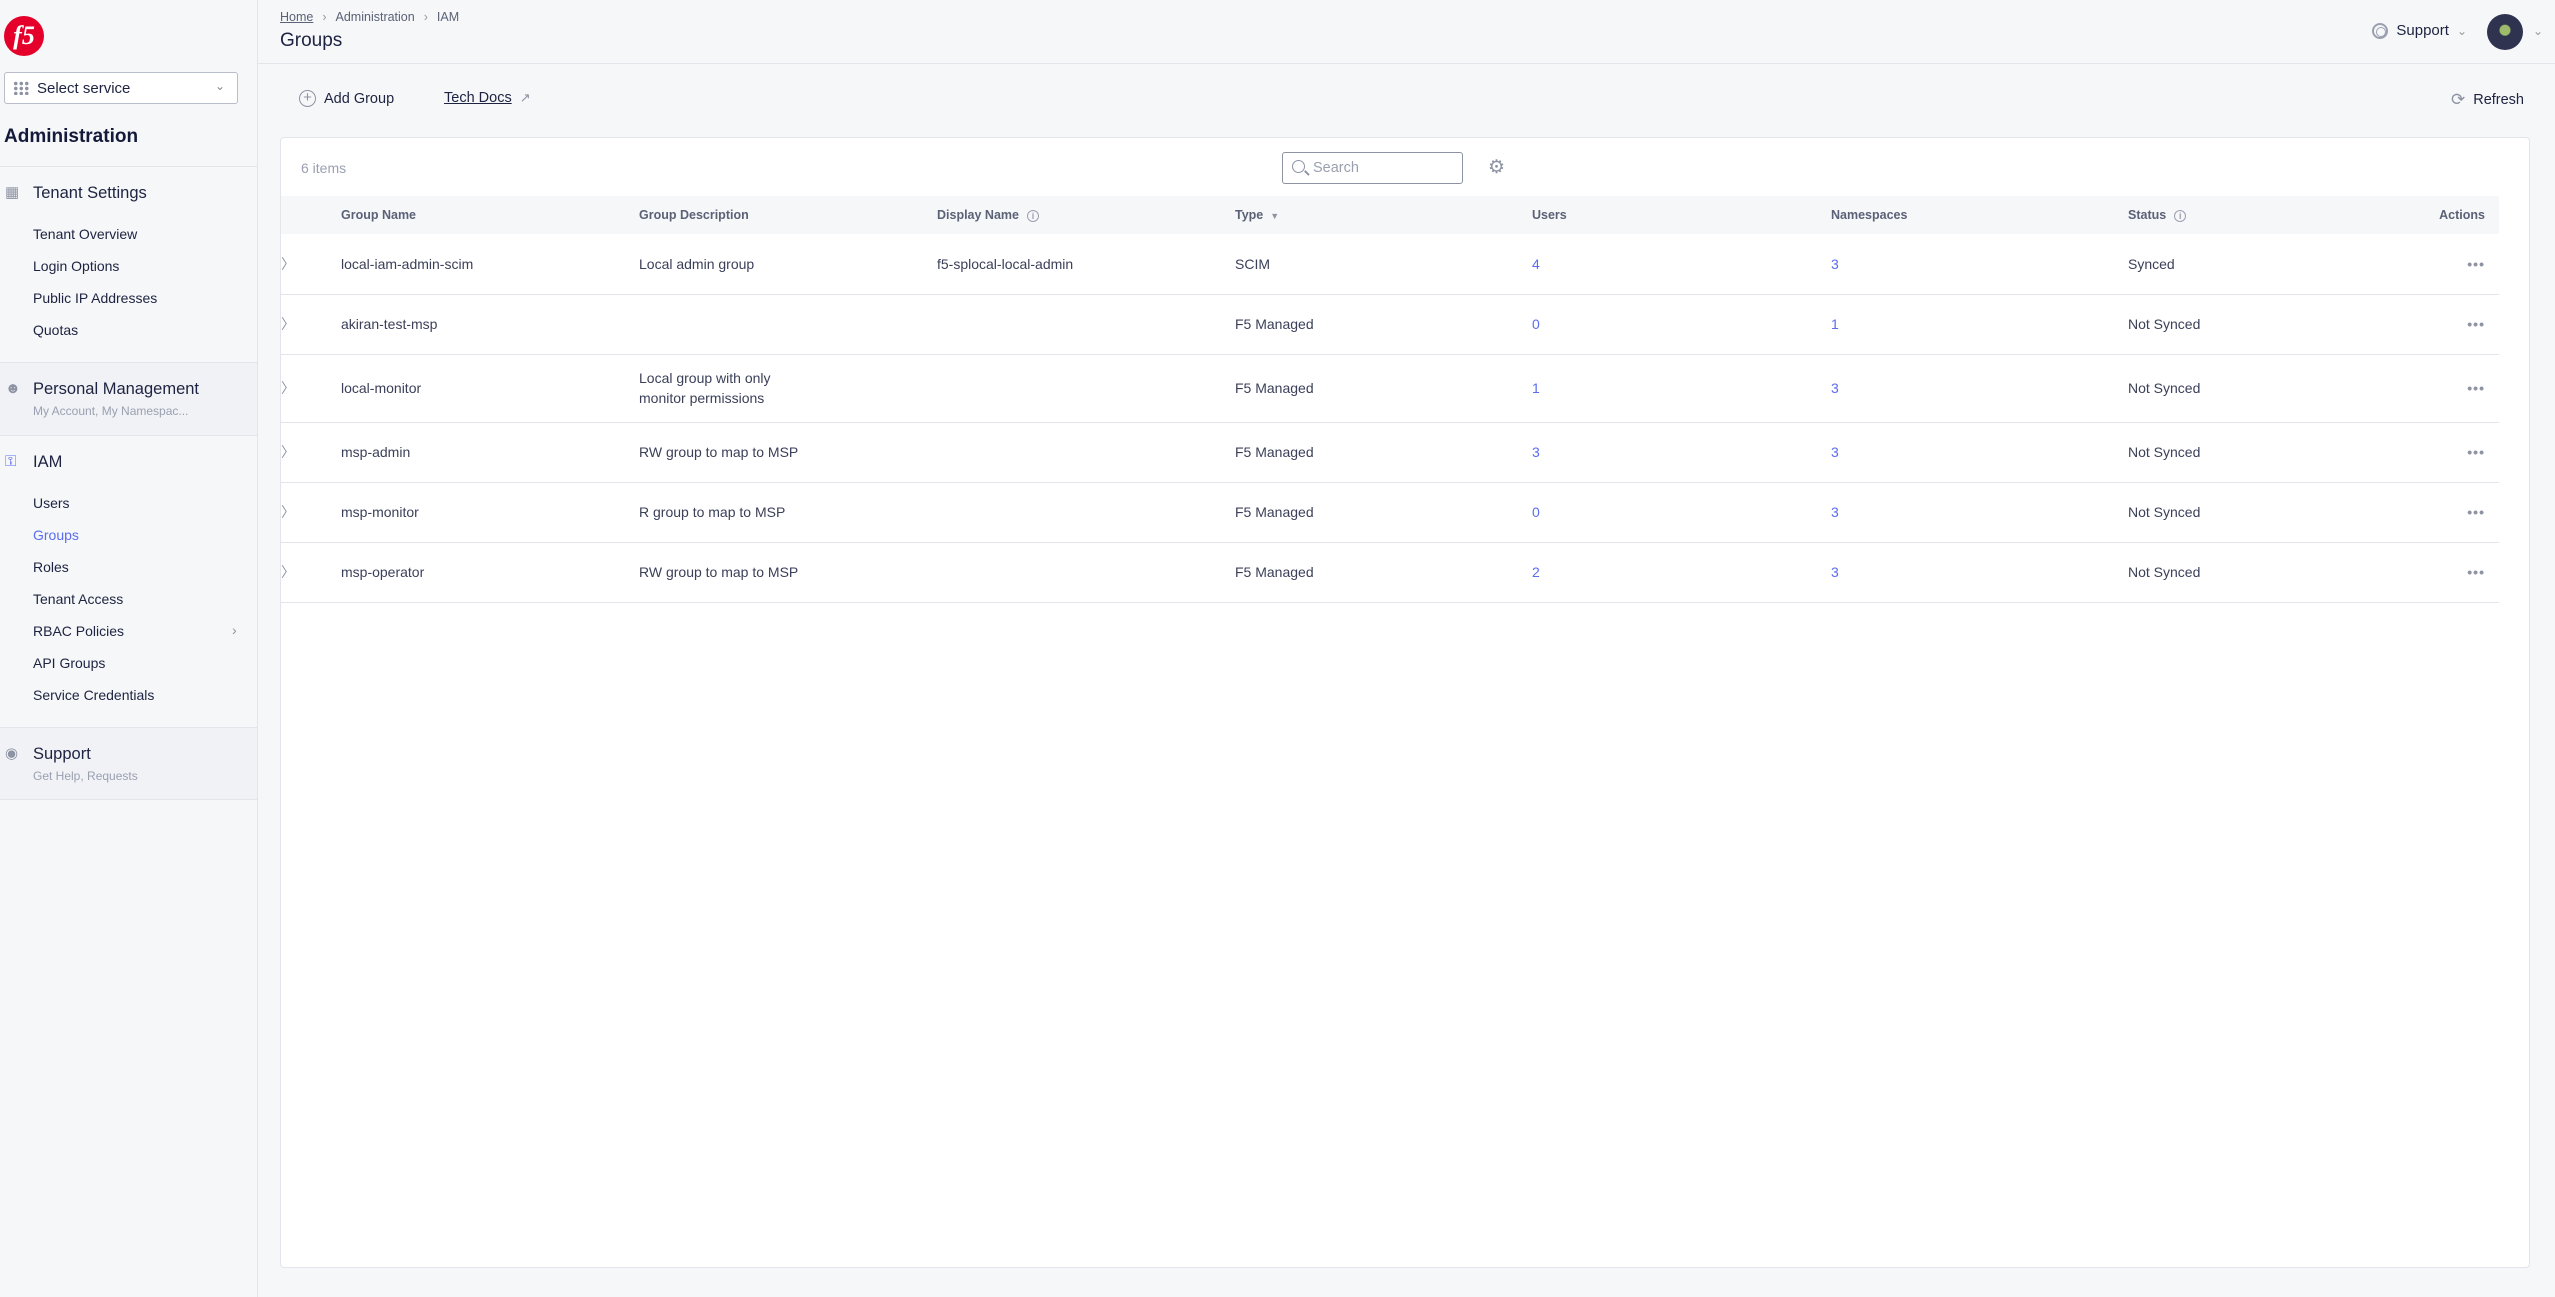 The image size is (2555, 1297). I want to click on section-title: Administration, so click(71, 136).